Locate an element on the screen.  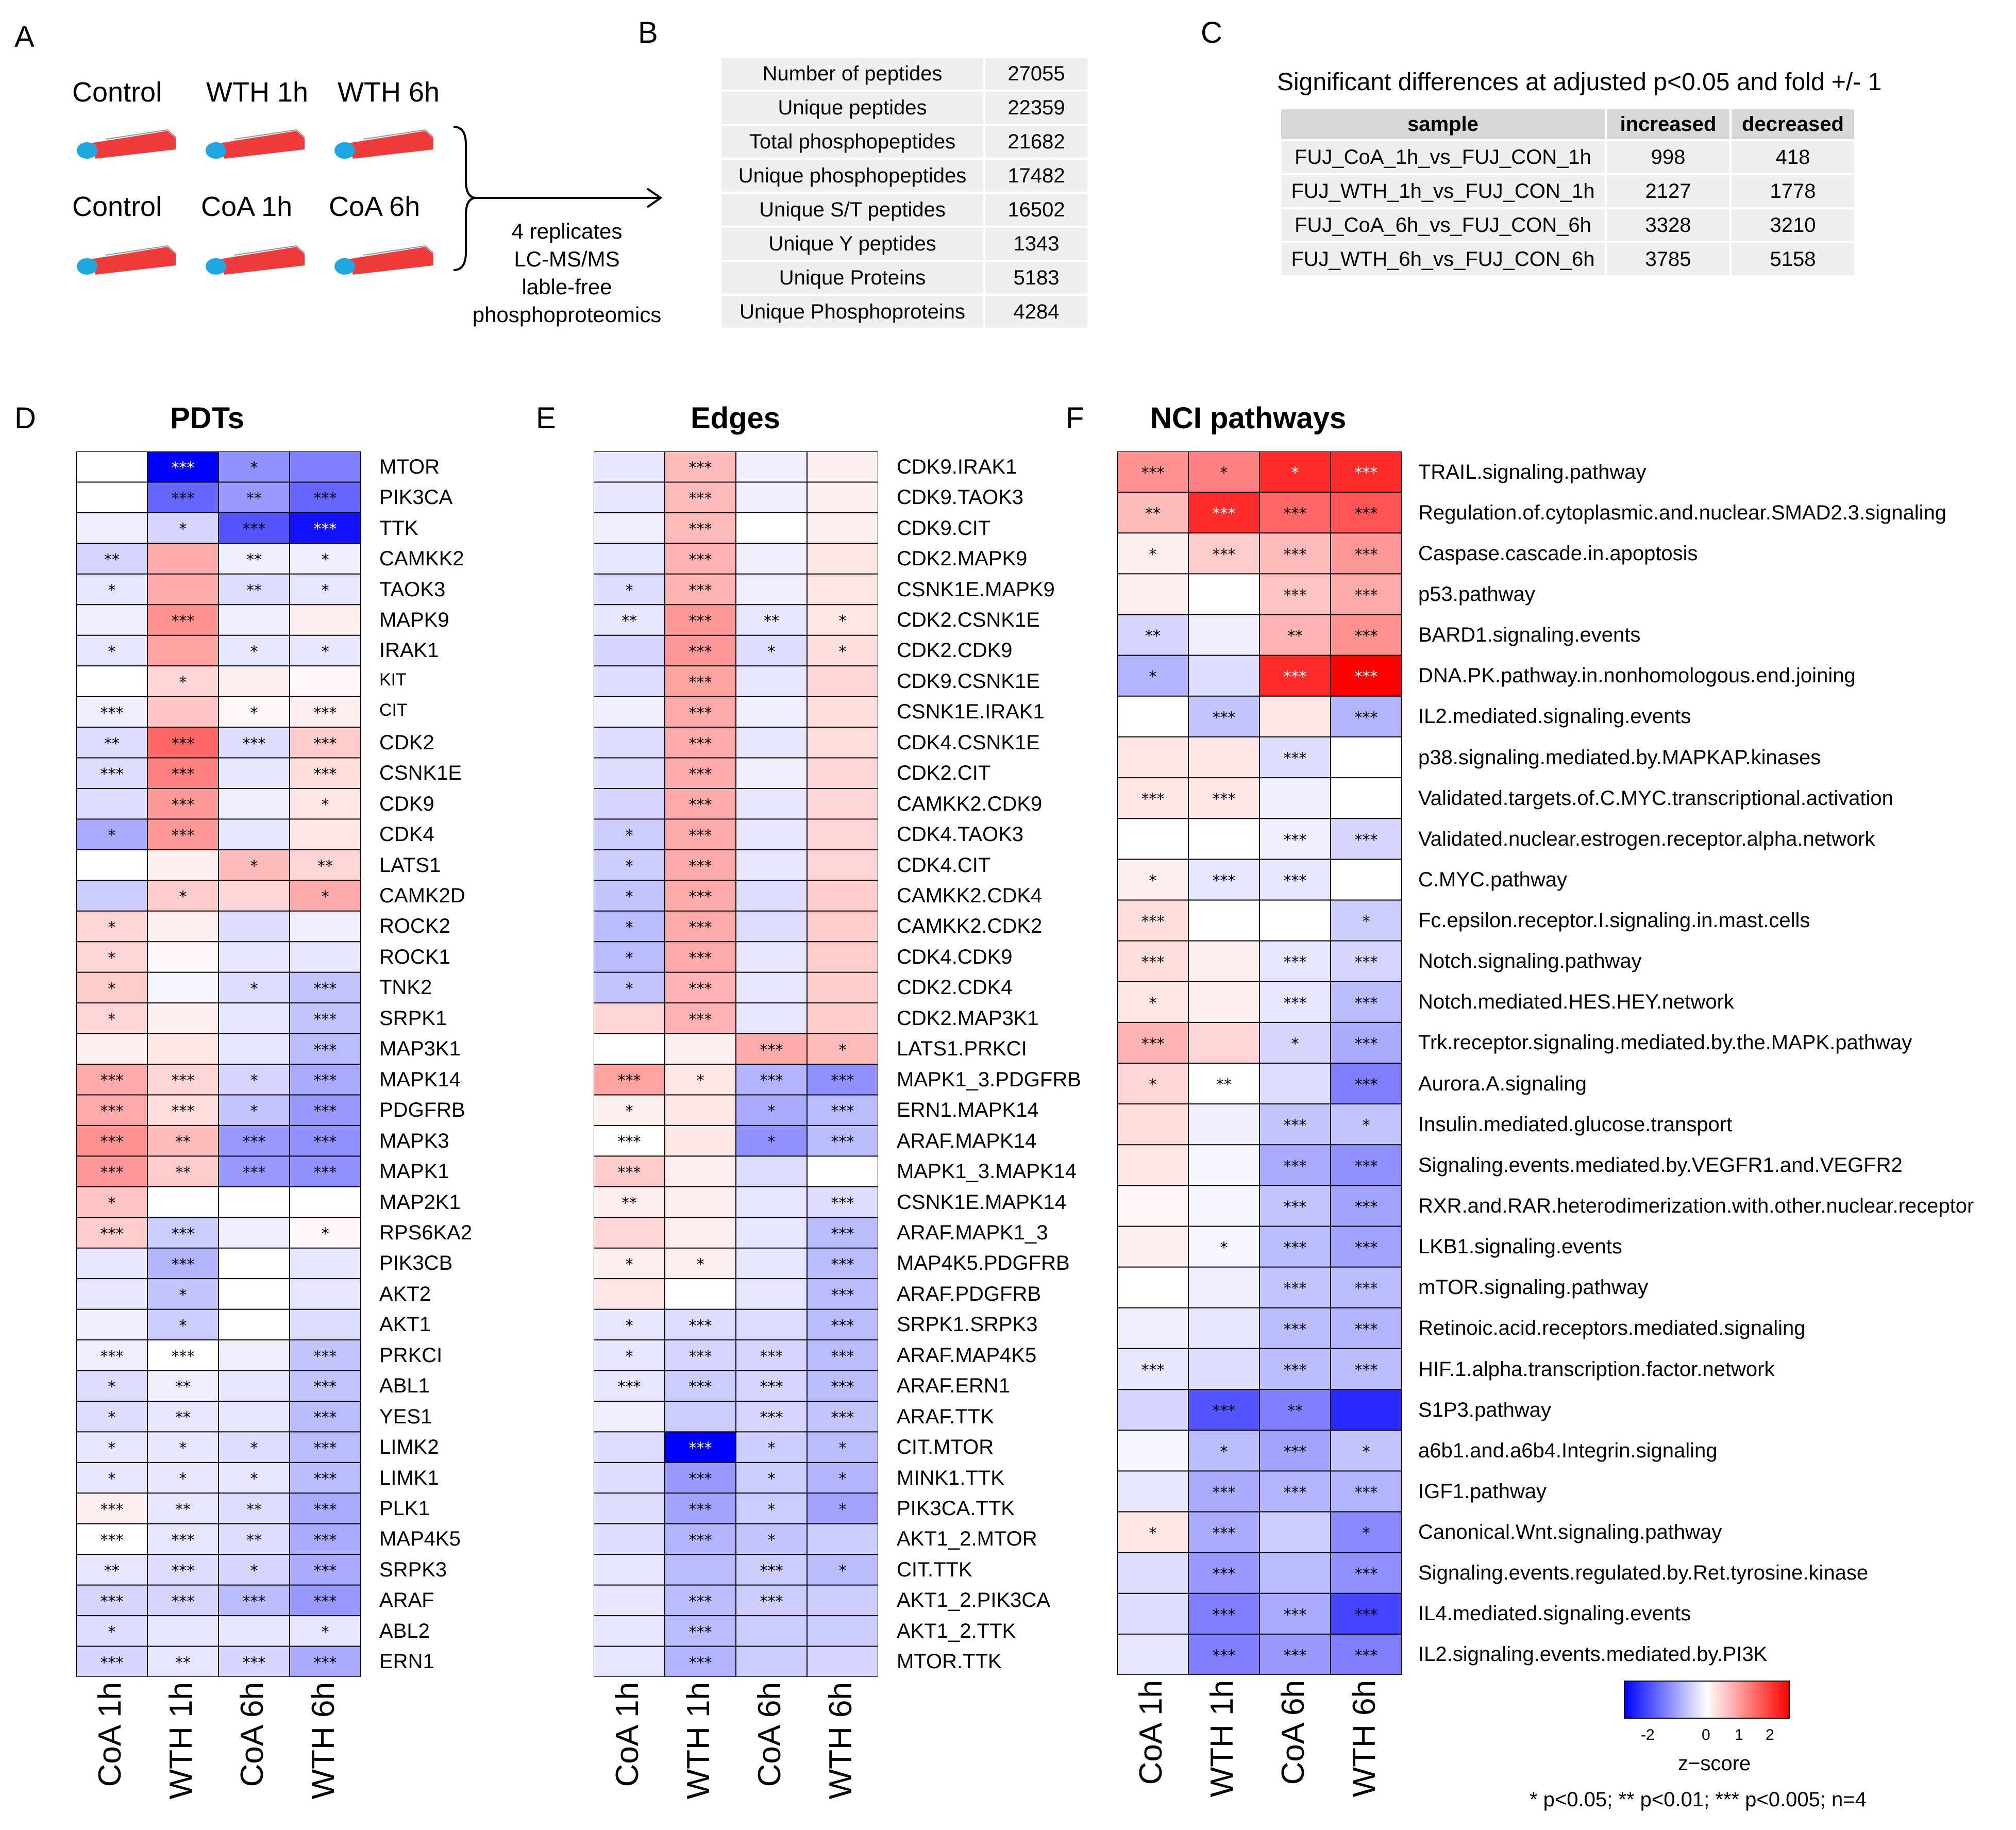
row-label: IRAK1 is located at coordinates (409, 650).